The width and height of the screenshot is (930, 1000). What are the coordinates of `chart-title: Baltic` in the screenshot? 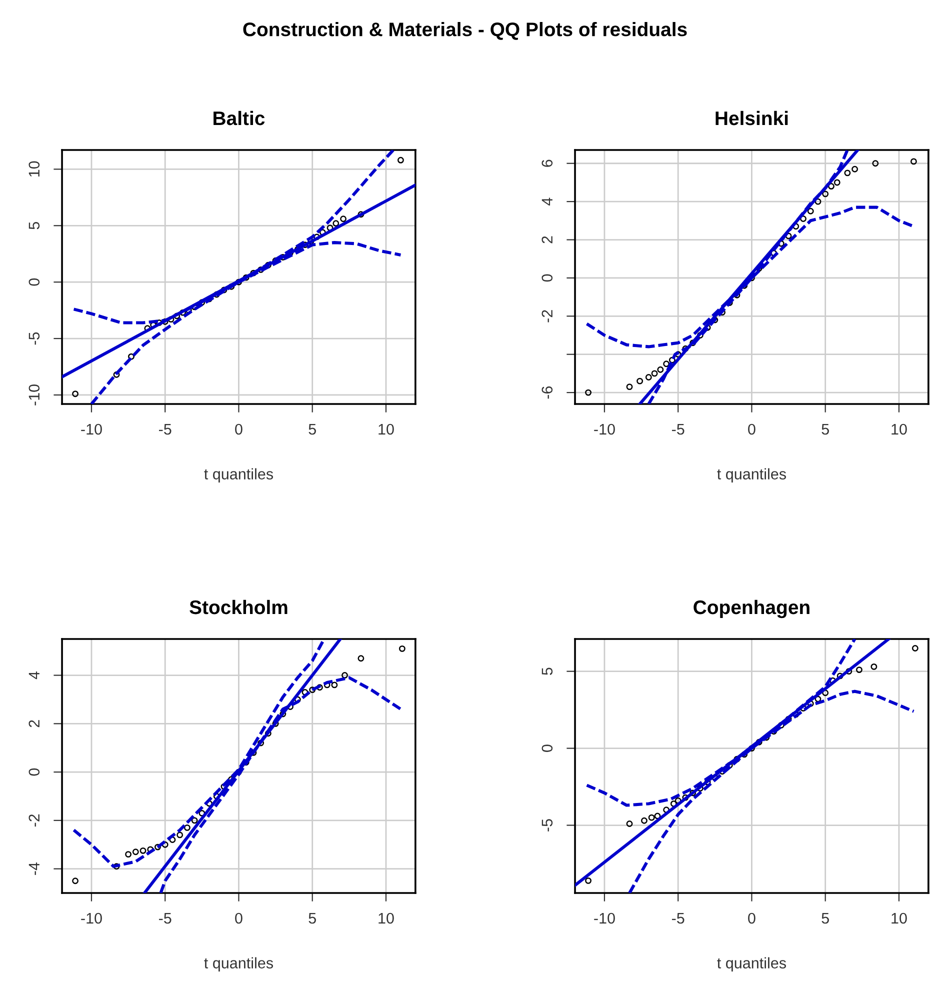 It's located at (239, 118).